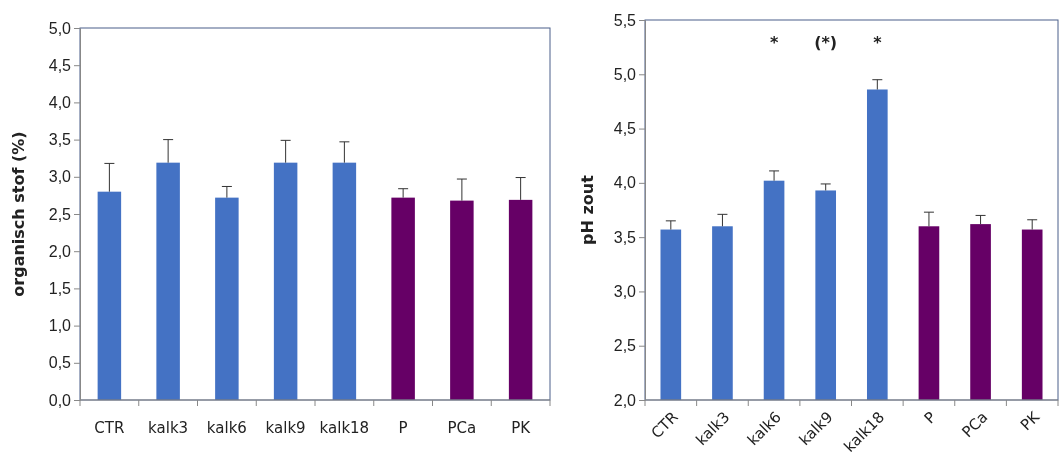 This screenshot has height=465, width=1062. I want to click on y-tick-label: 0,0, so click(60, 400).